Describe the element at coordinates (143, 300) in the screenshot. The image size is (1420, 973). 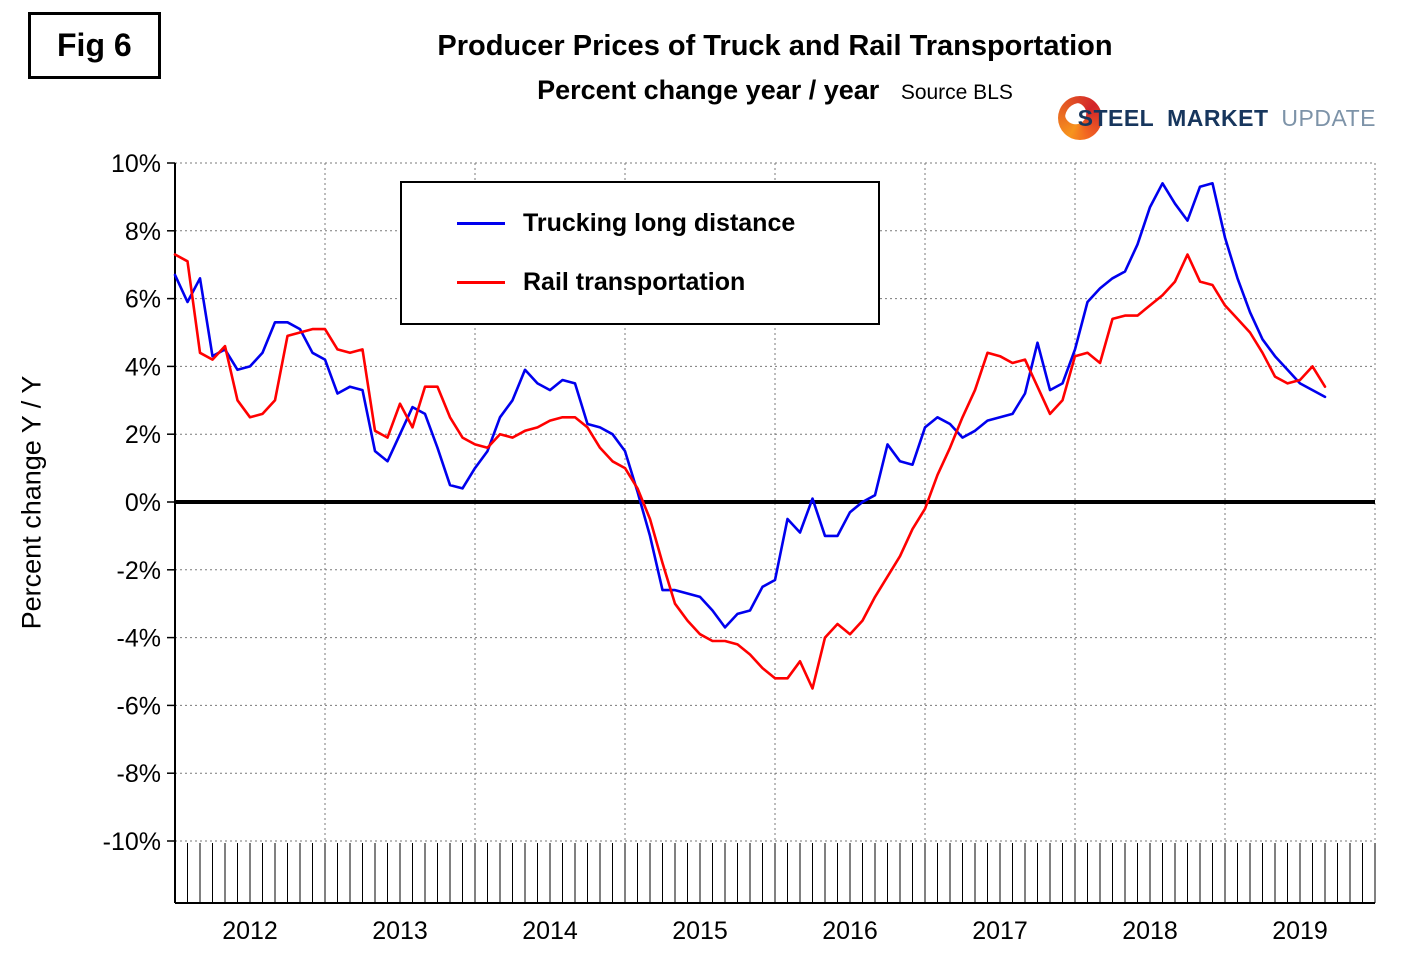
I see `y-tick-label: 6%` at that location.